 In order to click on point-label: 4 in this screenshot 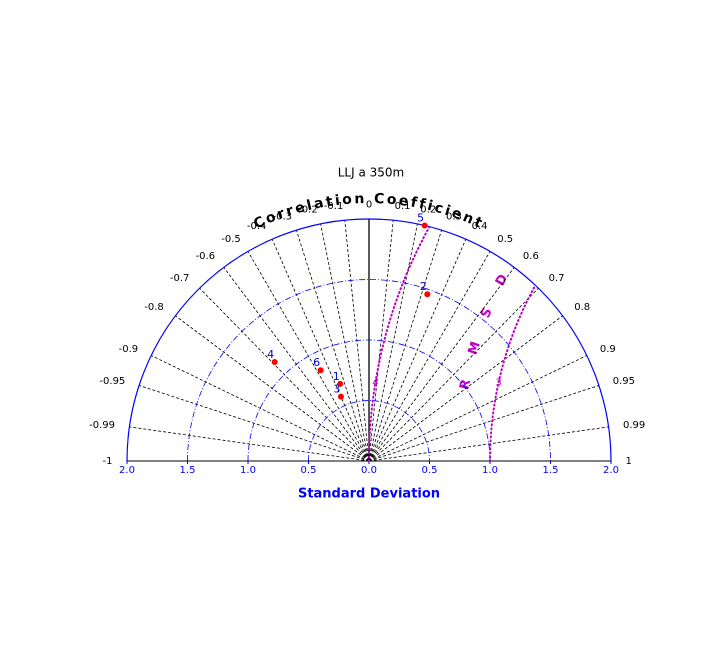, I will do `click(270, 354)`.